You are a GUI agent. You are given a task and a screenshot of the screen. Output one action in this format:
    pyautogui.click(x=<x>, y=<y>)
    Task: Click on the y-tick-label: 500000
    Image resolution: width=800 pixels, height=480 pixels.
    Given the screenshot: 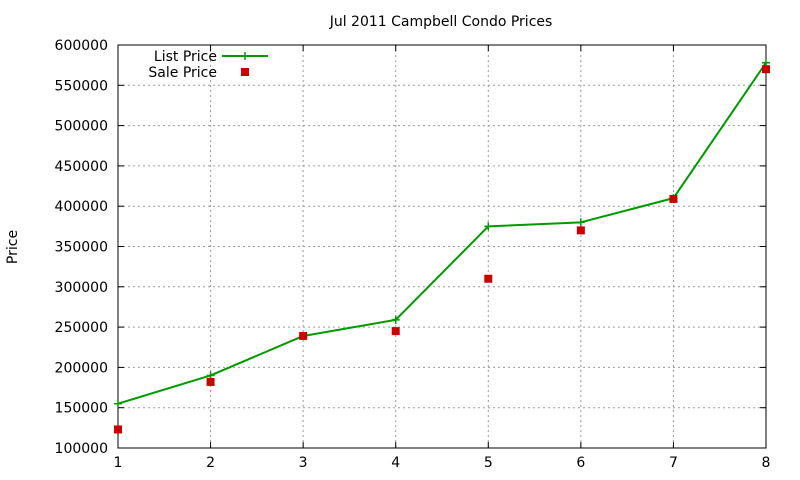 What is the action you would take?
    pyautogui.click(x=81, y=127)
    